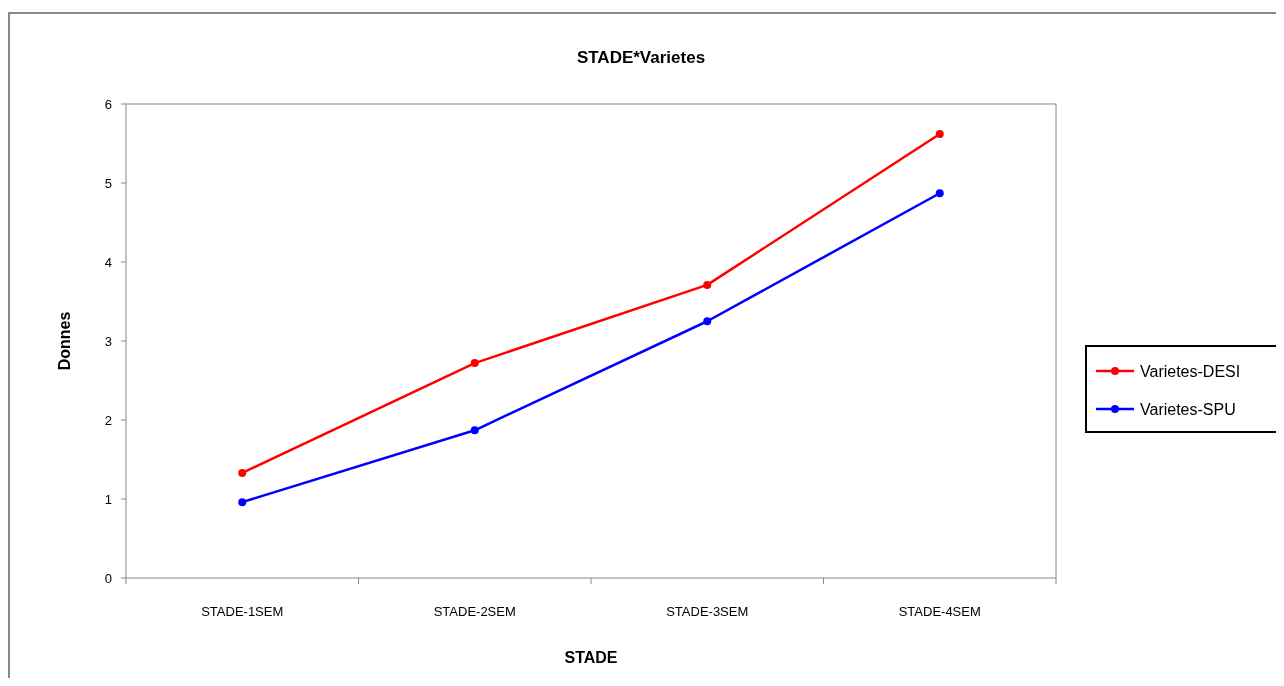 This screenshot has width=1284, height=686. I want to click on y-tick-label: 5, so click(108, 183).